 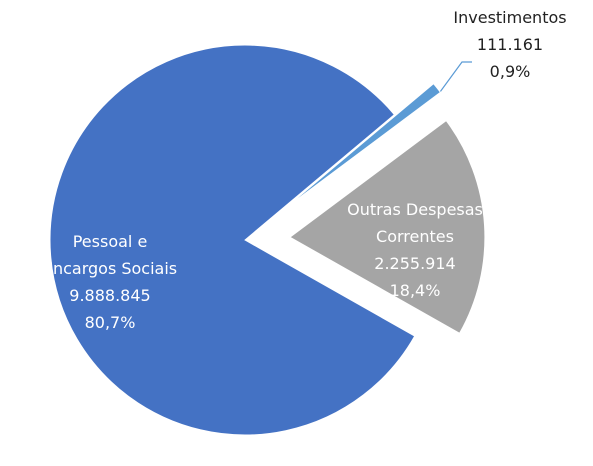 What do you see at coordinates (110, 295) in the screenshot?
I see `value-label: 9.888.845` at bounding box center [110, 295].